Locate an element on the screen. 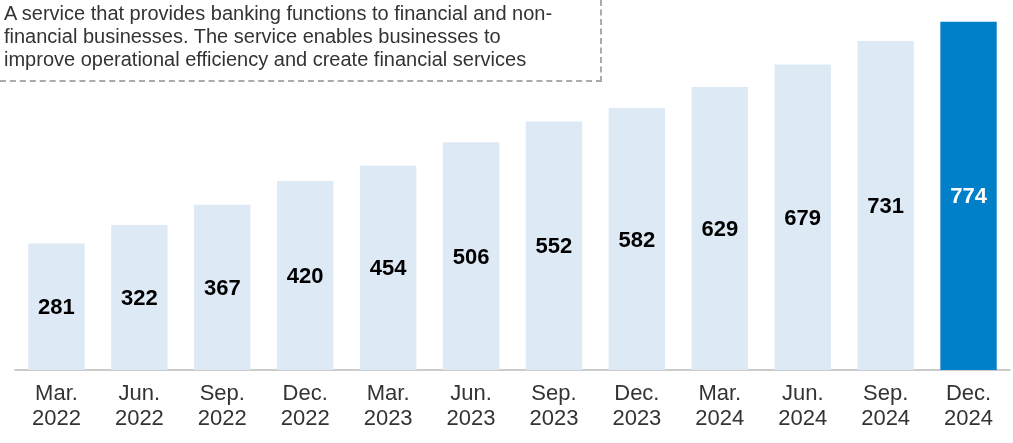 The width and height of the screenshot is (1013, 443). data-label: 629 is located at coordinates (720, 228).